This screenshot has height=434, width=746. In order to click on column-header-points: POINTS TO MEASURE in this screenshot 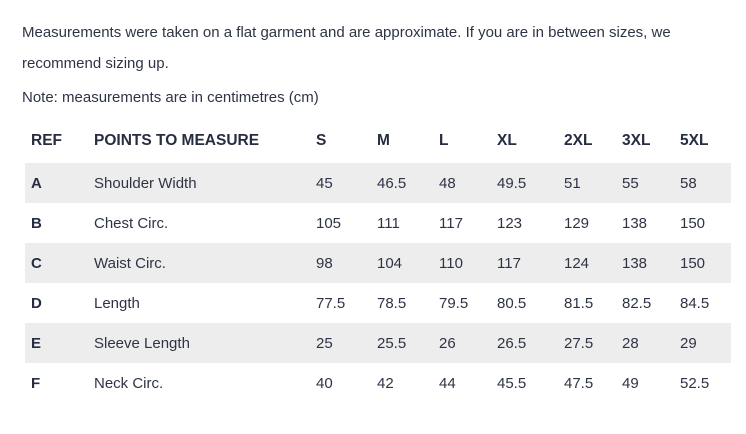, I will do `click(177, 140)`.